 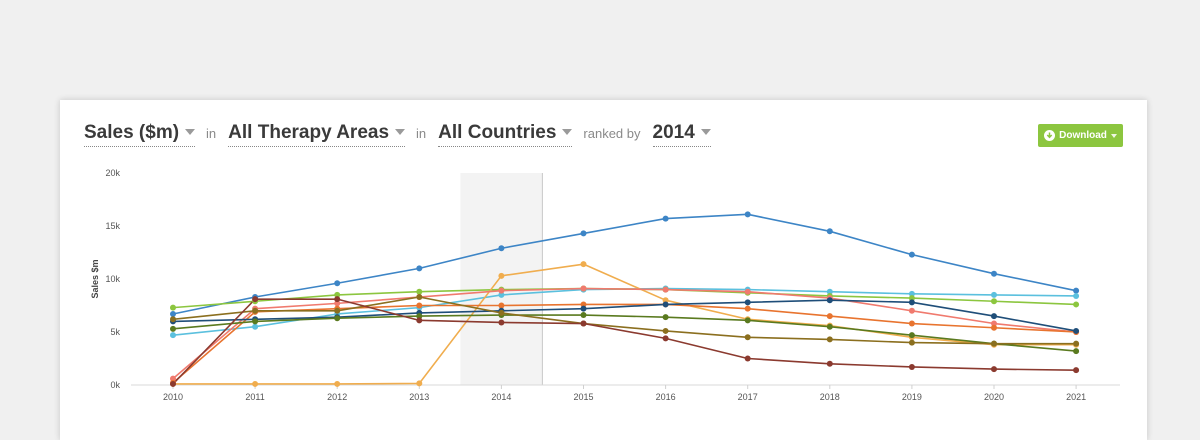 What do you see at coordinates (112, 173) in the screenshot?
I see `y-tick-label: 20k` at bounding box center [112, 173].